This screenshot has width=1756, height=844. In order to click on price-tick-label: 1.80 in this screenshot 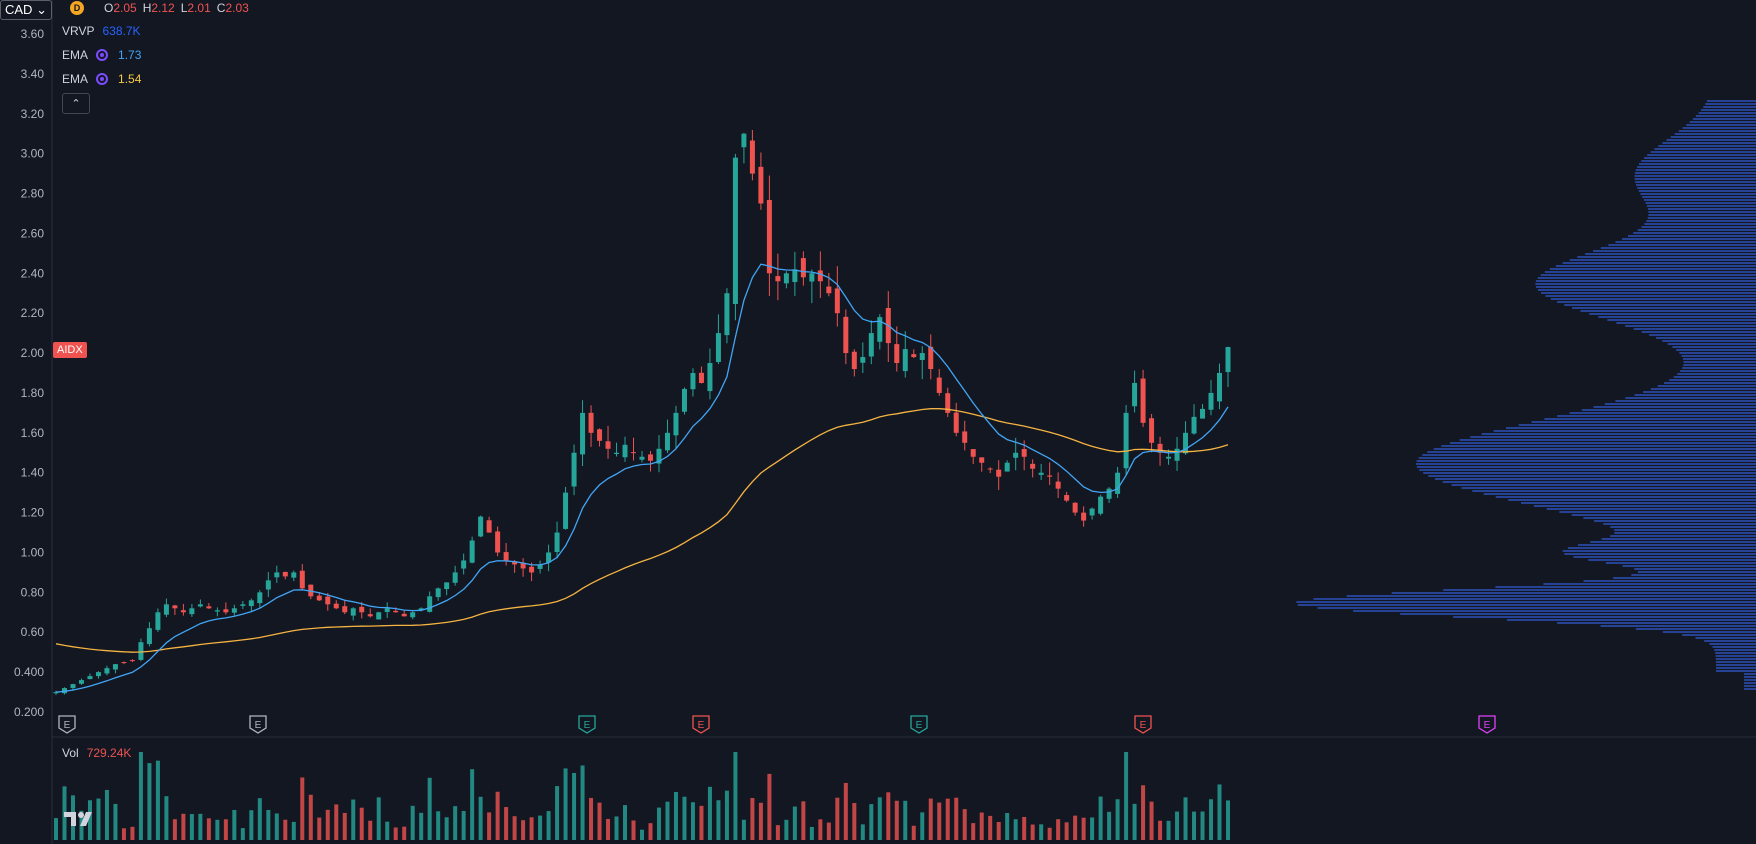, I will do `click(33, 393)`.